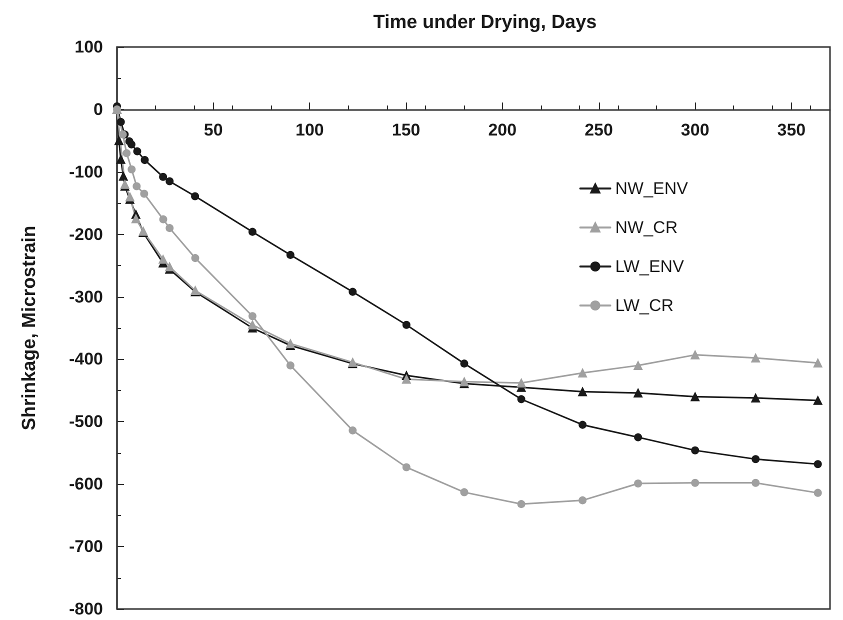 Image resolution: width=843 pixels, height=620 pixels. Describe the element at coordinates (695, 130) in the screenshot. I see `x-tick-label: 300` at that location.